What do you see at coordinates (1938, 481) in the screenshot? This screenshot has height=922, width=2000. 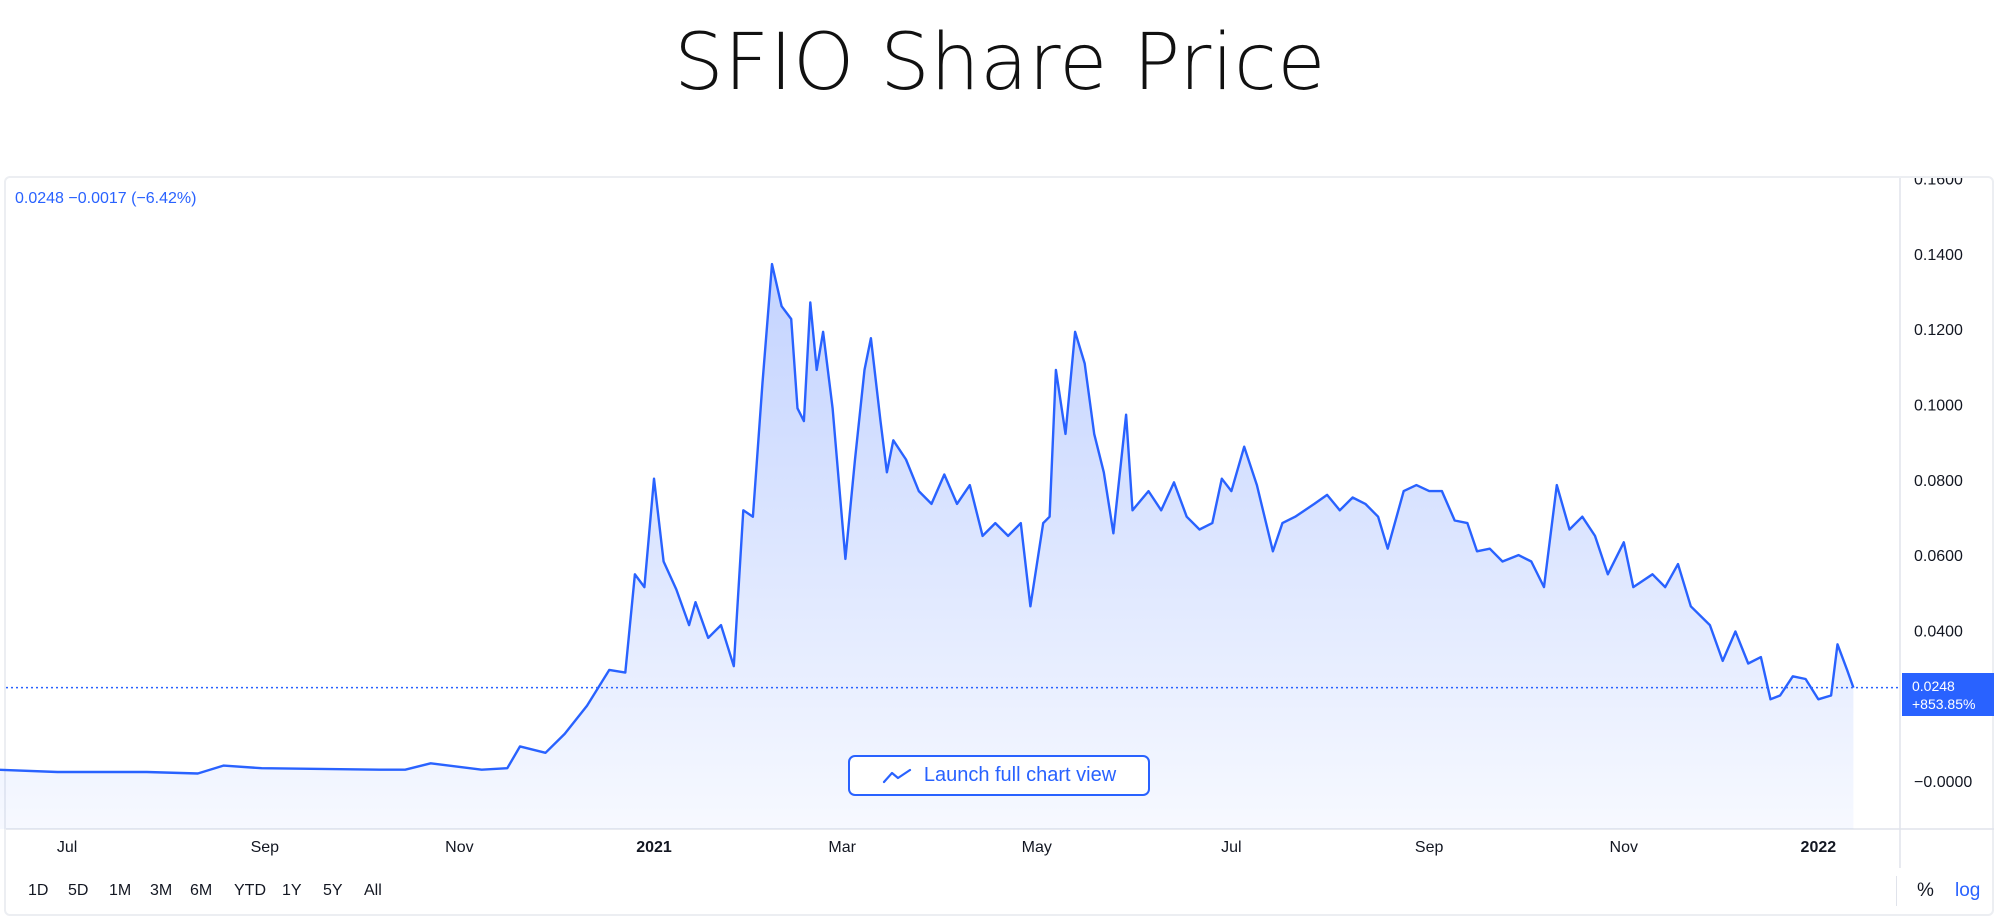 I see `y-tick-label: 0.0800` at bounding box center [1938, 481].